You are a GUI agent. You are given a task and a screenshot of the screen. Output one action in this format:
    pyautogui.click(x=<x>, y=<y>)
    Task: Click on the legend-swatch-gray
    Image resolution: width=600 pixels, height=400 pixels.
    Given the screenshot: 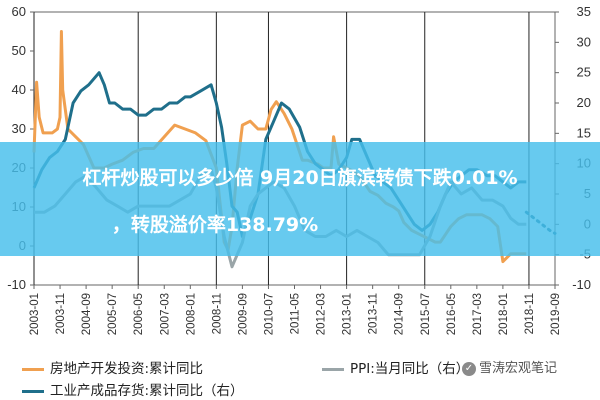 What is the action you would take?
    pyautogui.click(x=333, y=369)
    